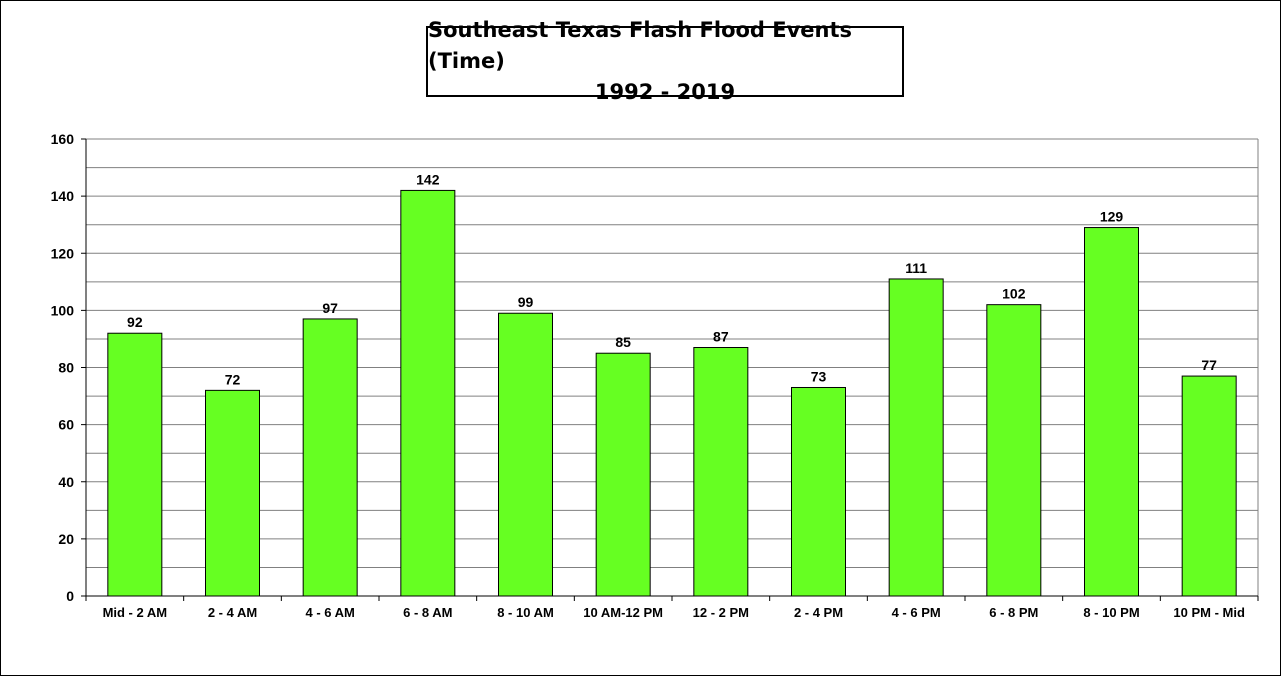  I want to click on data-label: 72, so click(233, 379).